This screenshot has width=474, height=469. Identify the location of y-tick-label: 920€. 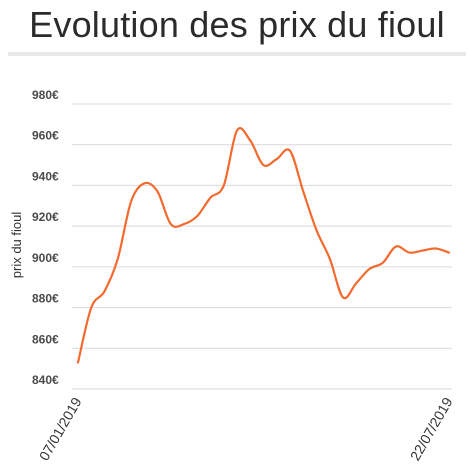
(45, 217).